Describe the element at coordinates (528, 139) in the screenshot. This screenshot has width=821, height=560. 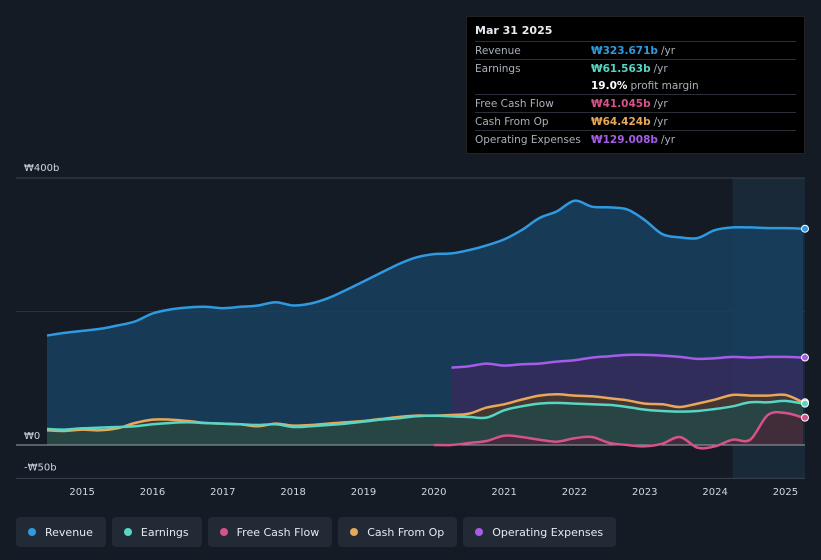
I see `tooltip-label: Operating Expenses` at that location.